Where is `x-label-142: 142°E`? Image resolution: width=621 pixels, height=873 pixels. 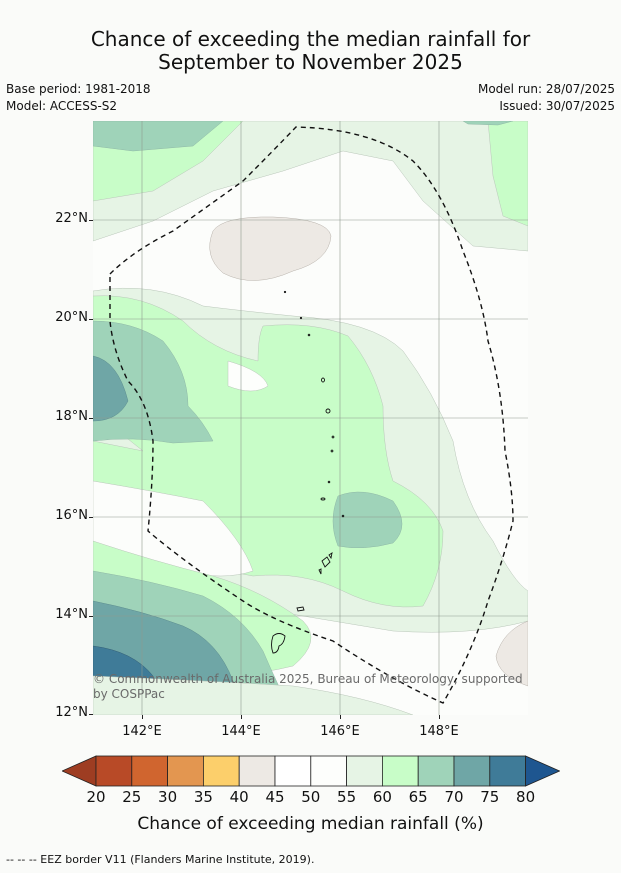 x-label-142: 142°E is located at coordinates (142, 731).